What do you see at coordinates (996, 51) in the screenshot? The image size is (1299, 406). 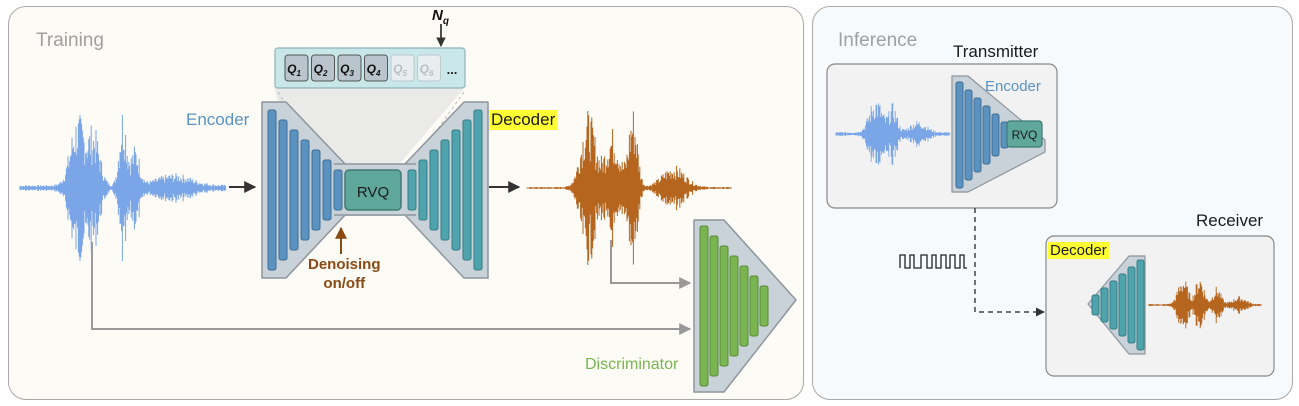 I see `transmitter-label: Transmitter` at bounding box center [996, 51].